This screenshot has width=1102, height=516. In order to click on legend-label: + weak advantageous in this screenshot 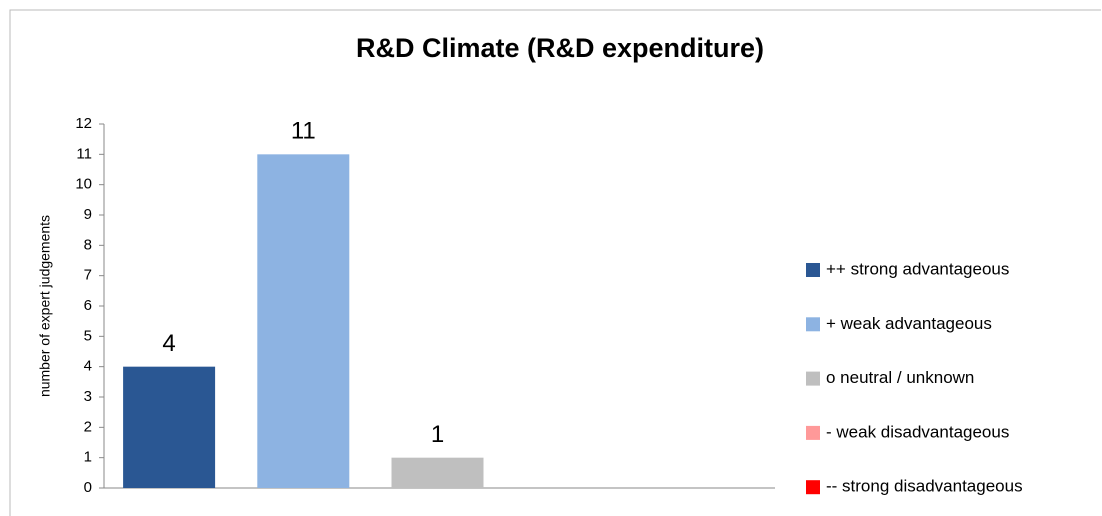, I will do `click(909, 323)`.